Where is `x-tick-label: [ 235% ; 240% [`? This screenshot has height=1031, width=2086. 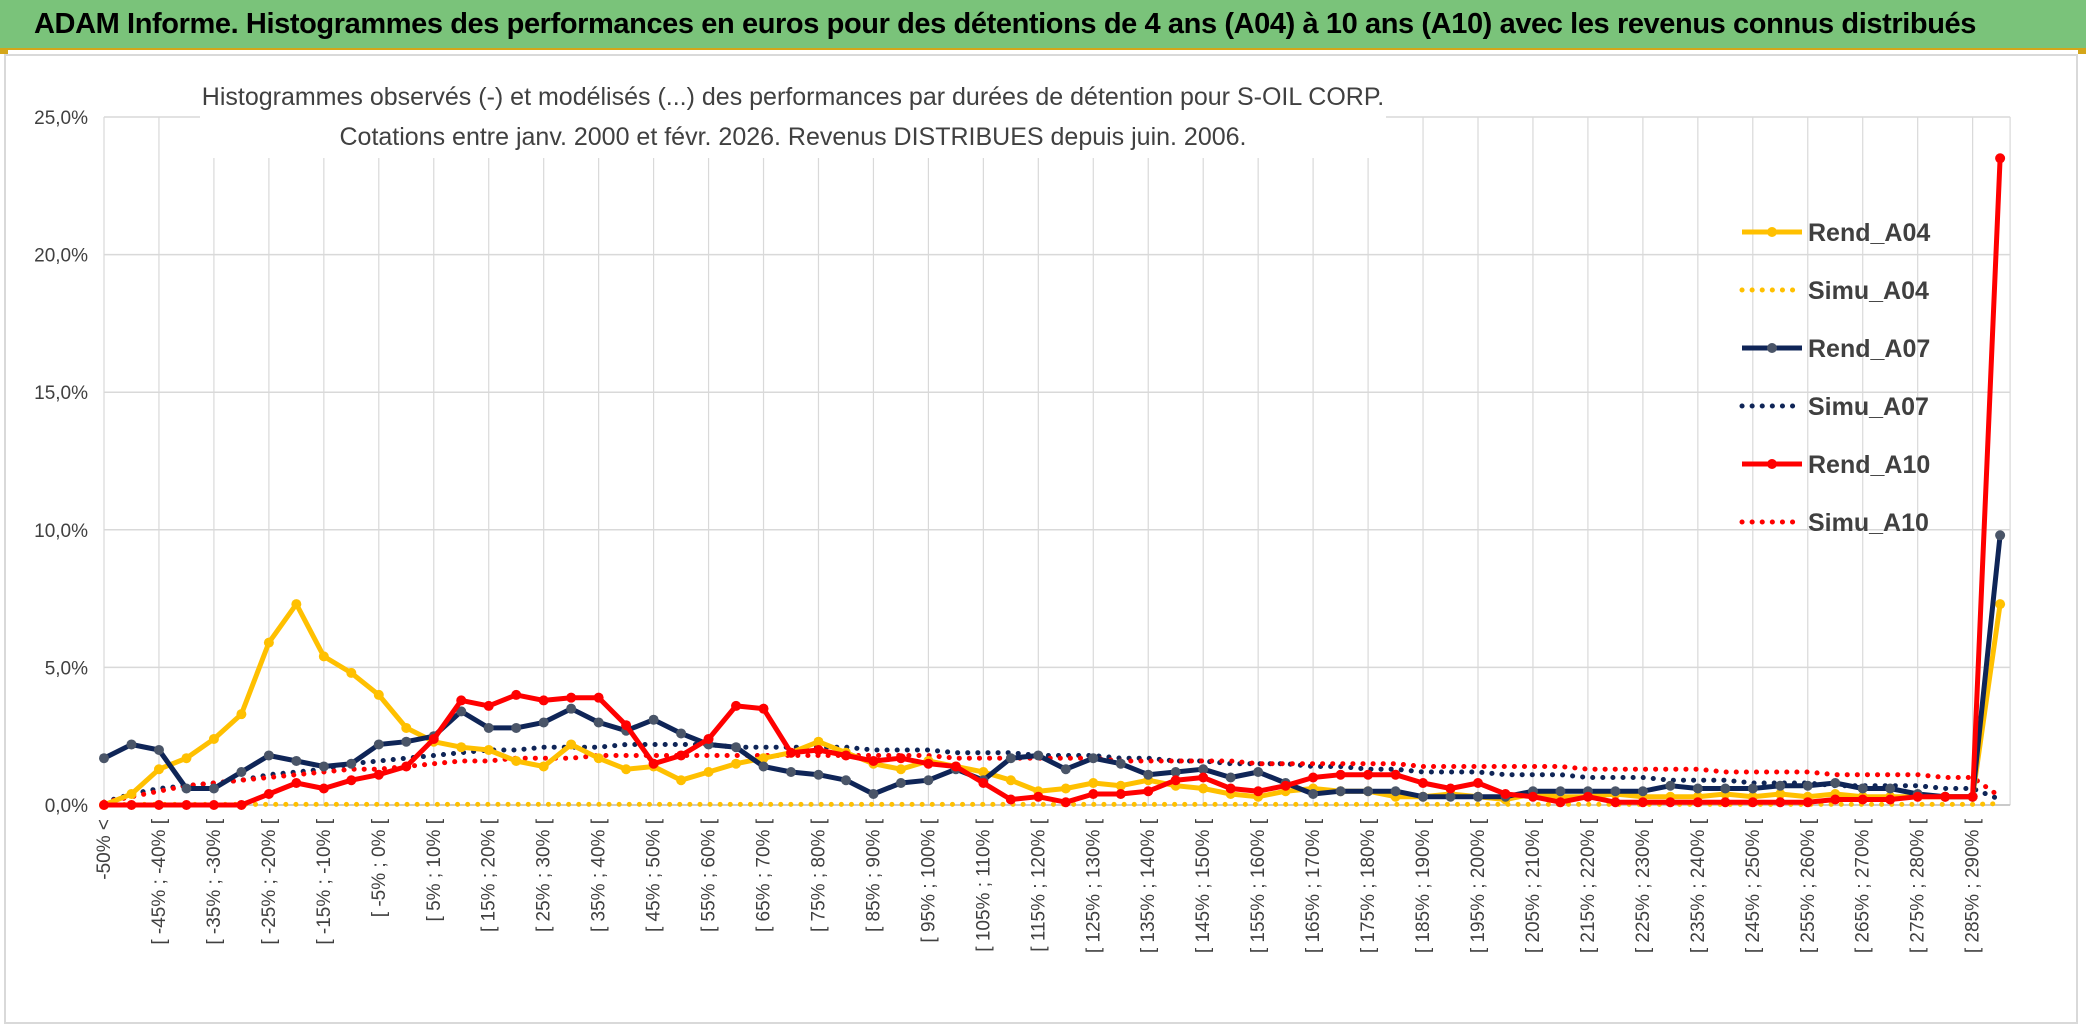 x-tick-label: [ 235% ; 240% [ is located at coordinates (1698, 885).